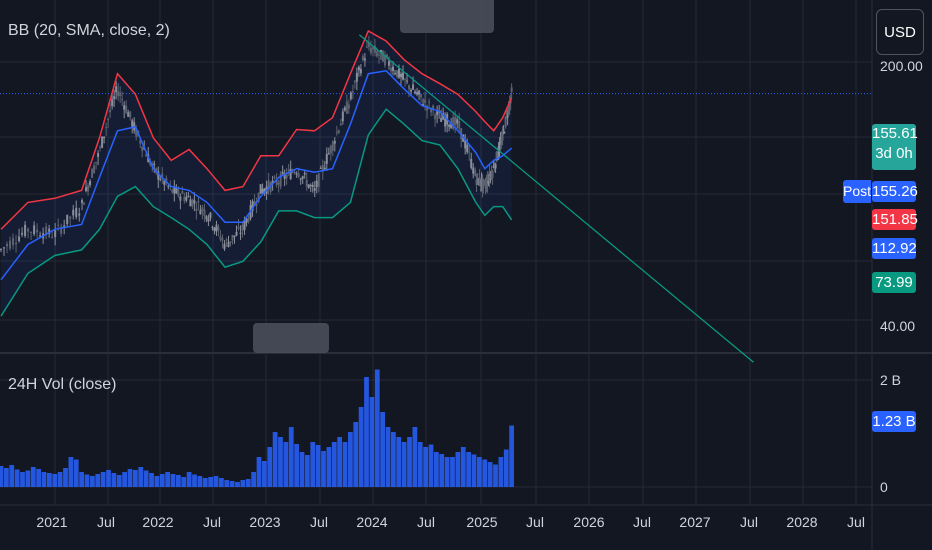  Describe the element at coordinates (447, 16) in the screenshot. I see `drawing-toolbar-top` at that location.